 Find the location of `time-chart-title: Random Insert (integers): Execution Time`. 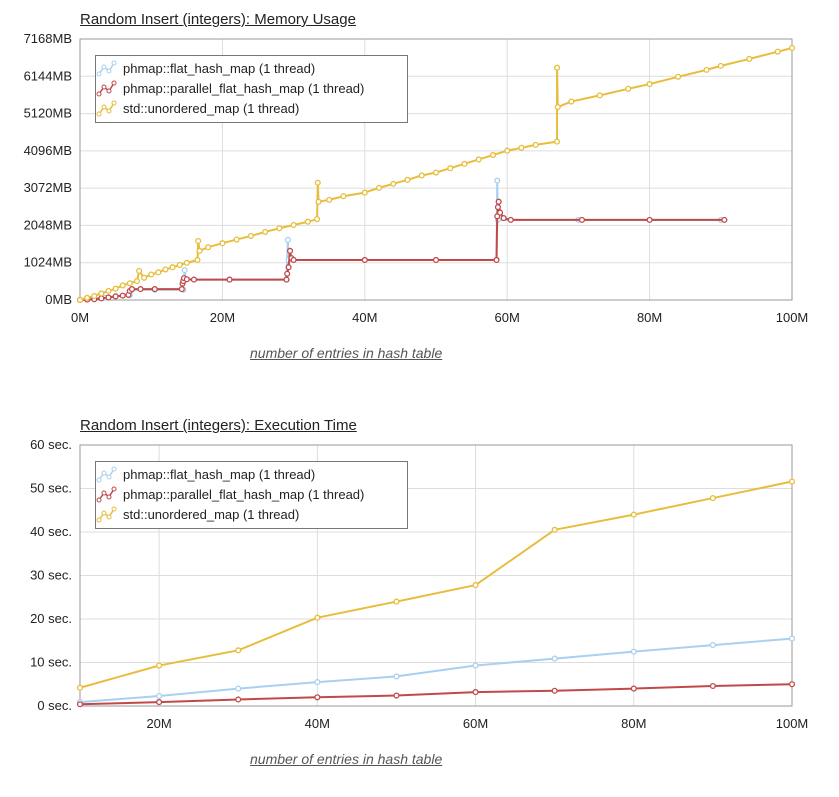

time-chart-title: Random Insert (integers): Execution Time is located at coordinates (218, 425).